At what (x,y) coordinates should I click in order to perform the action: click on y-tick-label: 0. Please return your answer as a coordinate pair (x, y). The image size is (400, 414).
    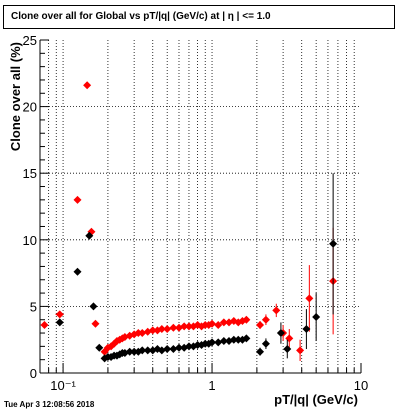
    Looking at the image, I should click on (33, 373).